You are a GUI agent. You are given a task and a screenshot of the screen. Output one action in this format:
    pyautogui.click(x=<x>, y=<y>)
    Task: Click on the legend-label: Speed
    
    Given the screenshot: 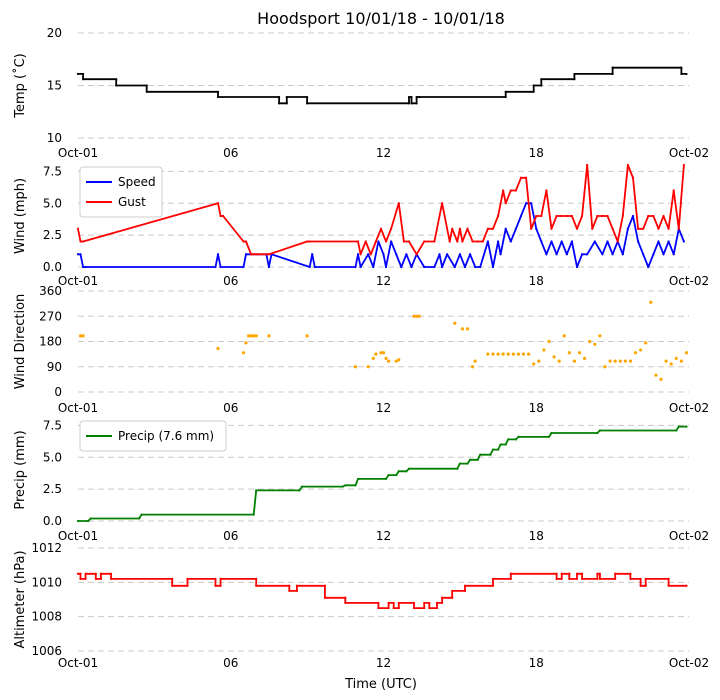 What is the action you would take?
    pyautogui.click(x=137, y=182)
    